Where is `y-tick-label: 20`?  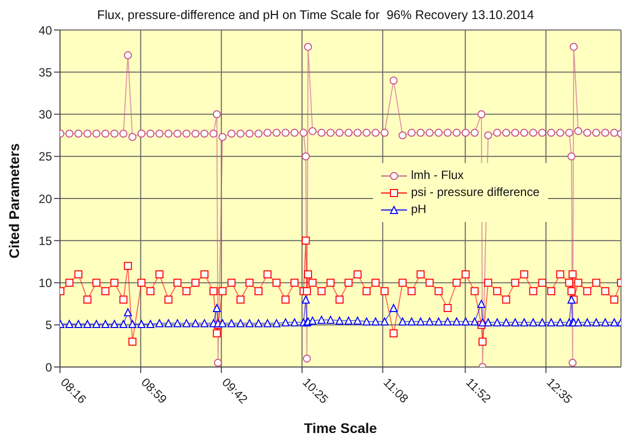
y-tick-label: 20 is located at coordinates (45, 199).